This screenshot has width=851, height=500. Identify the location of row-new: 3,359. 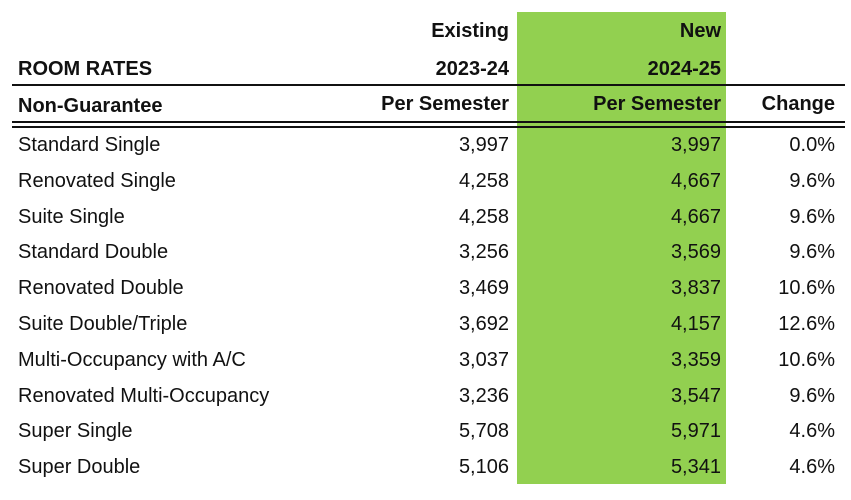
(695, 360).